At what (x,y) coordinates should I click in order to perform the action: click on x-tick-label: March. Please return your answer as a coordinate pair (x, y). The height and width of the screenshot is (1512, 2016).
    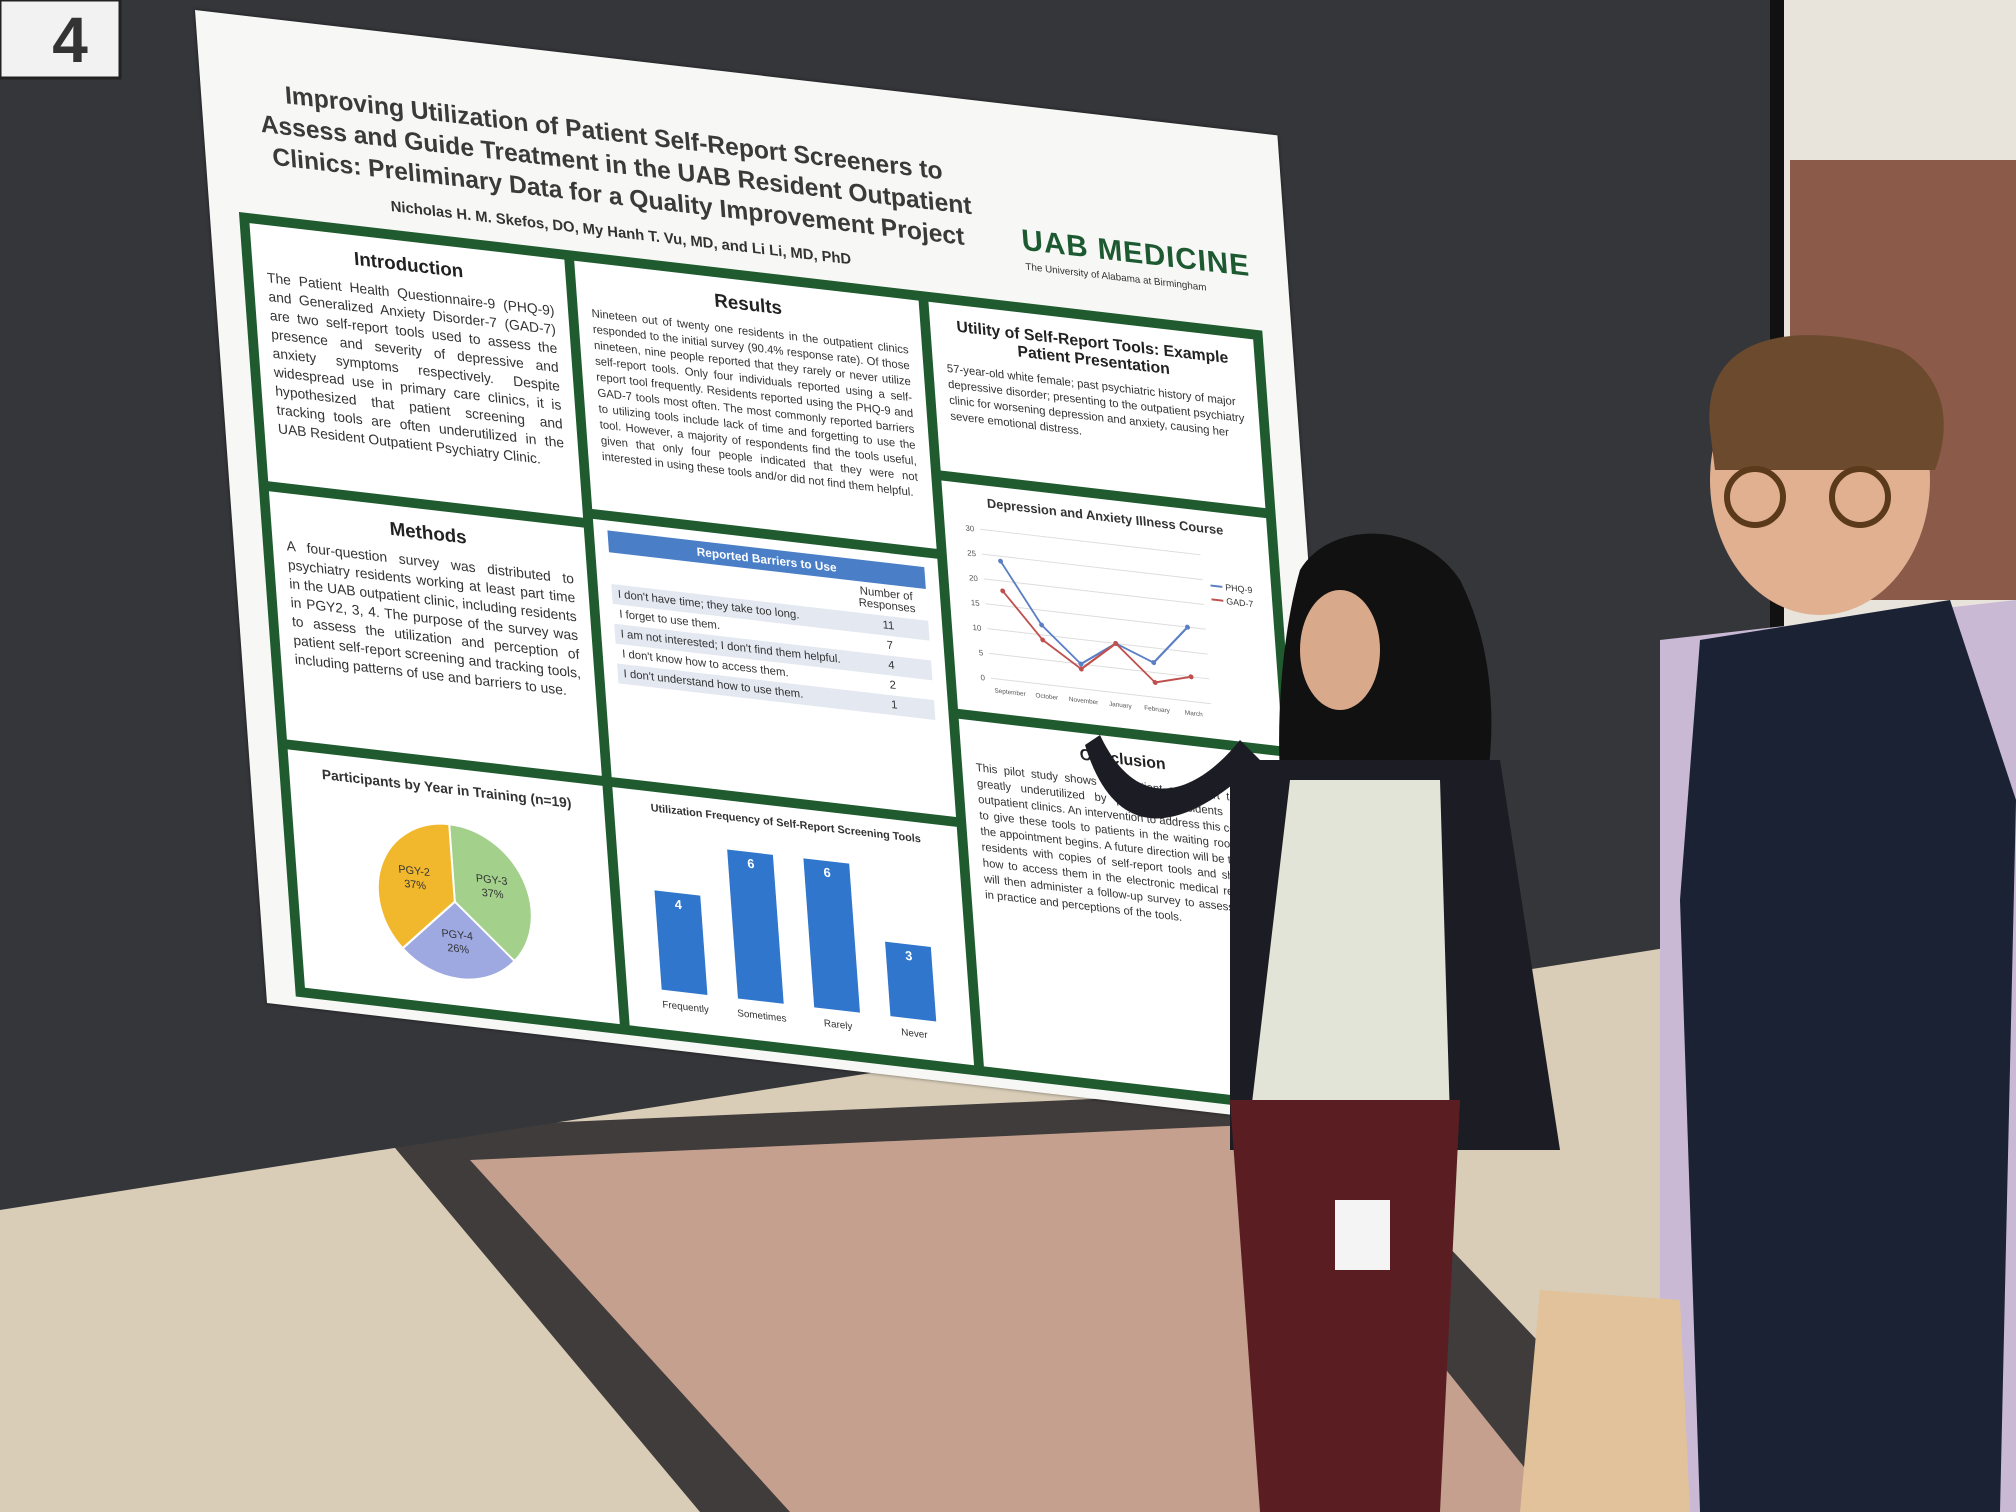
    Looking at the image, I should click on (1194, 714).